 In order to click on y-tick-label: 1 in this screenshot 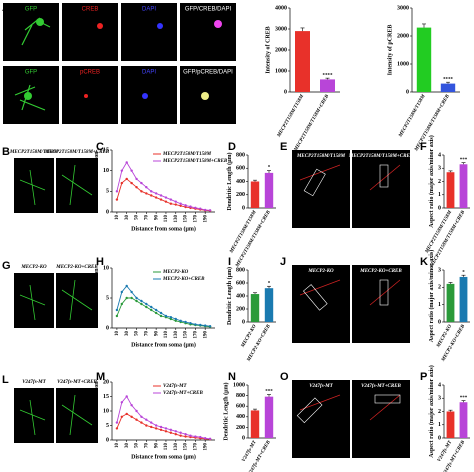, I will do `click(439, 305)`.